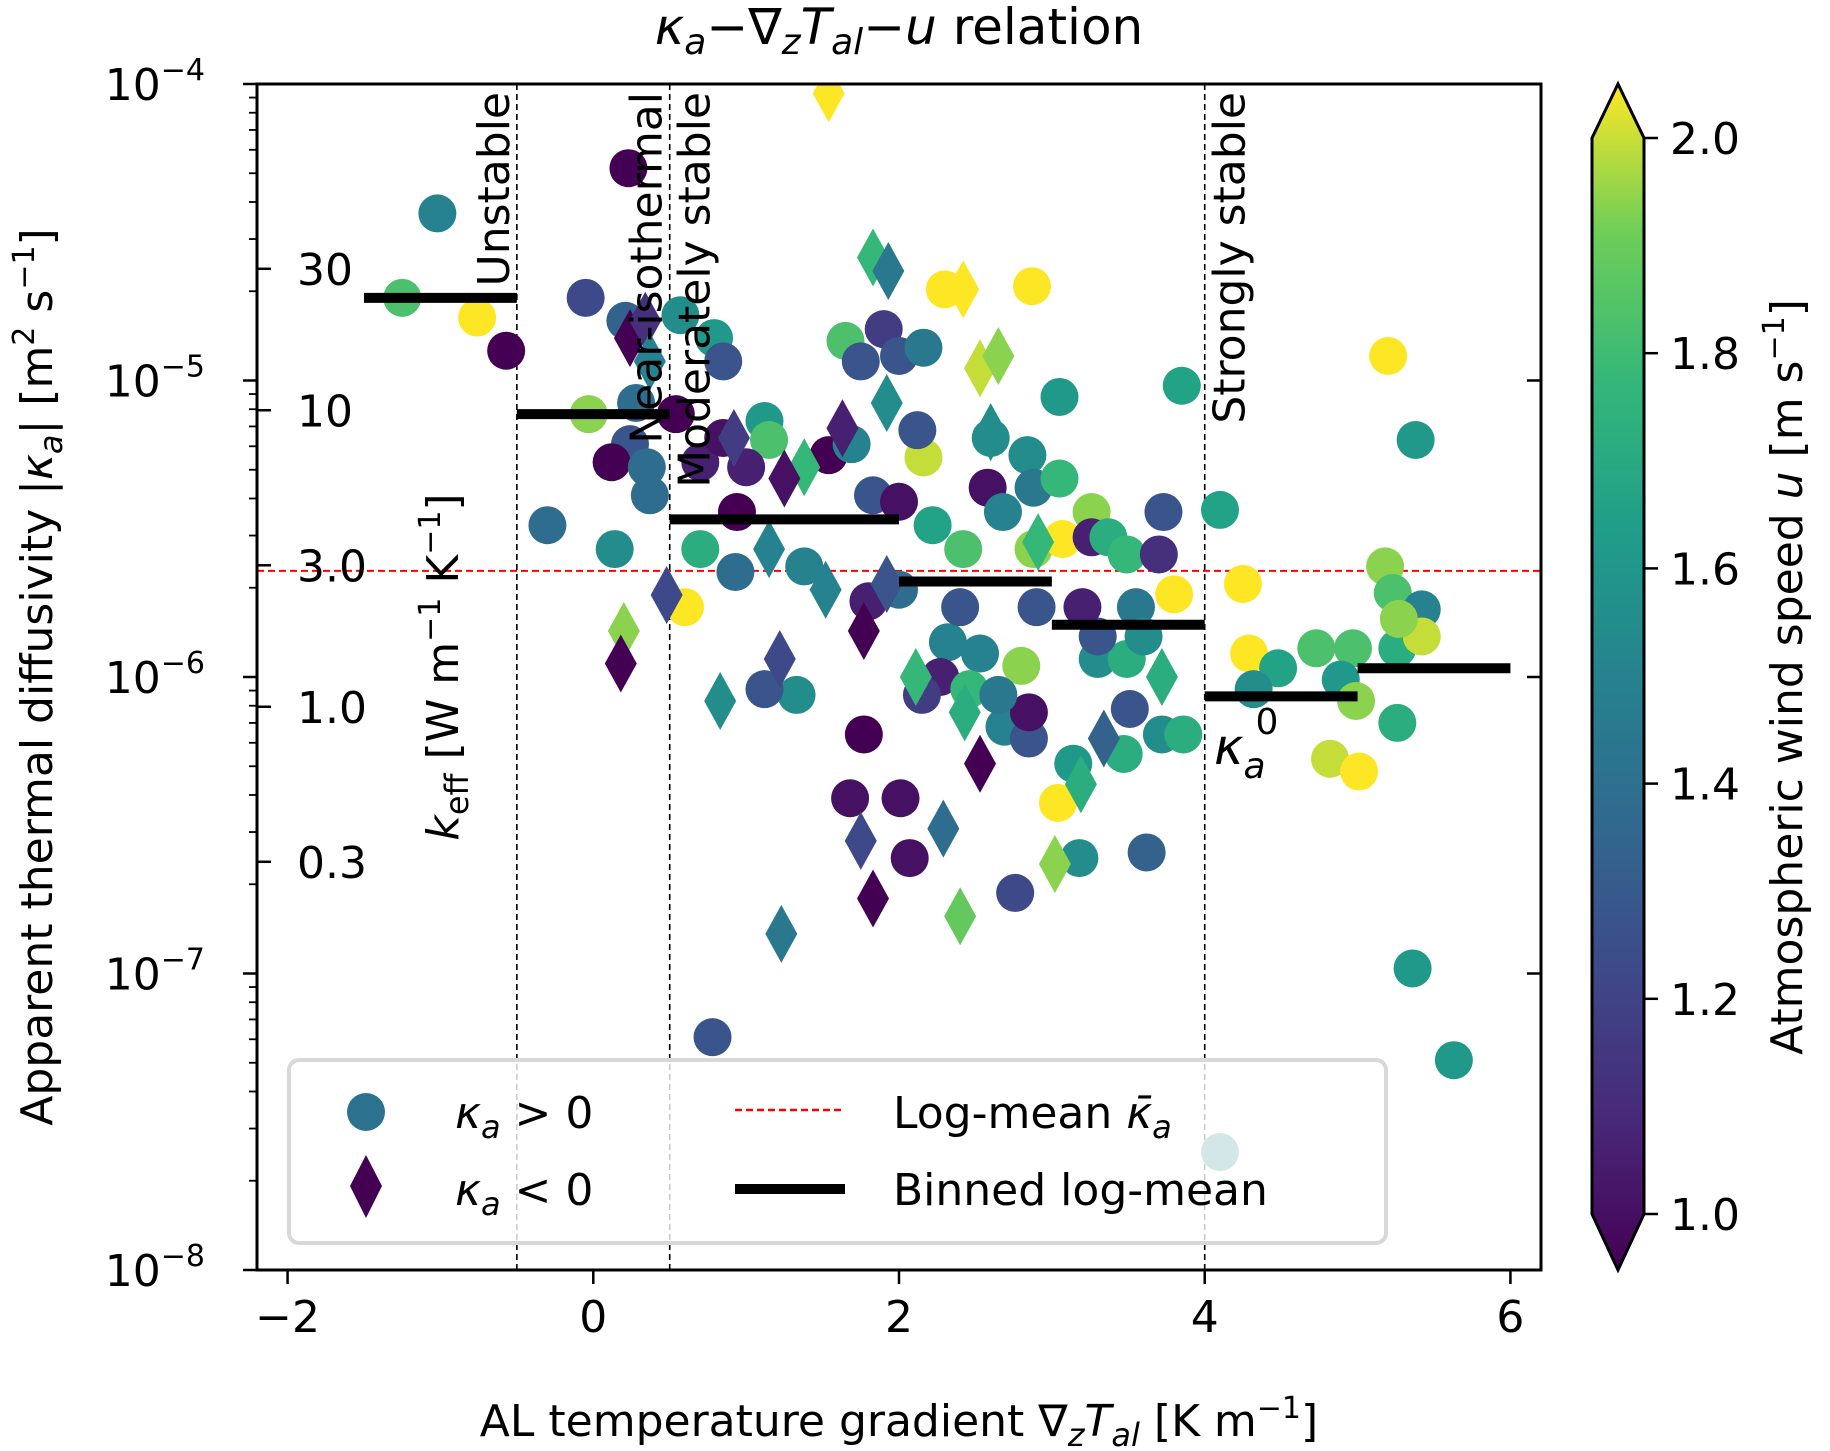  I want to click on regime-label: Unstable, so click(494, 189).